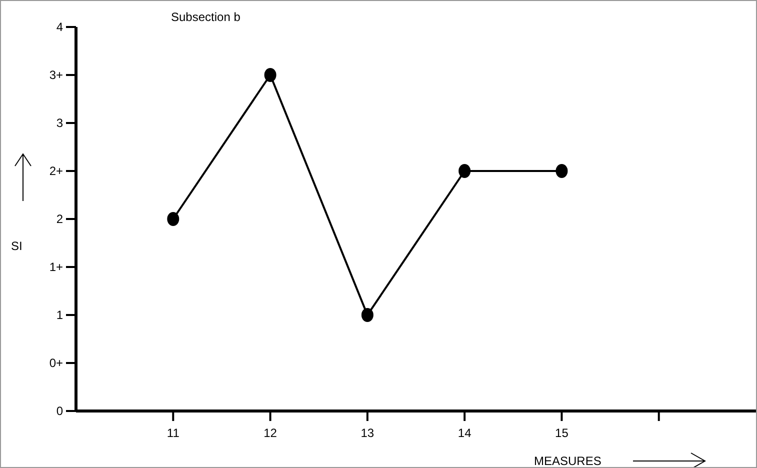 The height and width of the screenshot is (468, 757). I want to click on x-tick-label: 13, so click(367, 433).